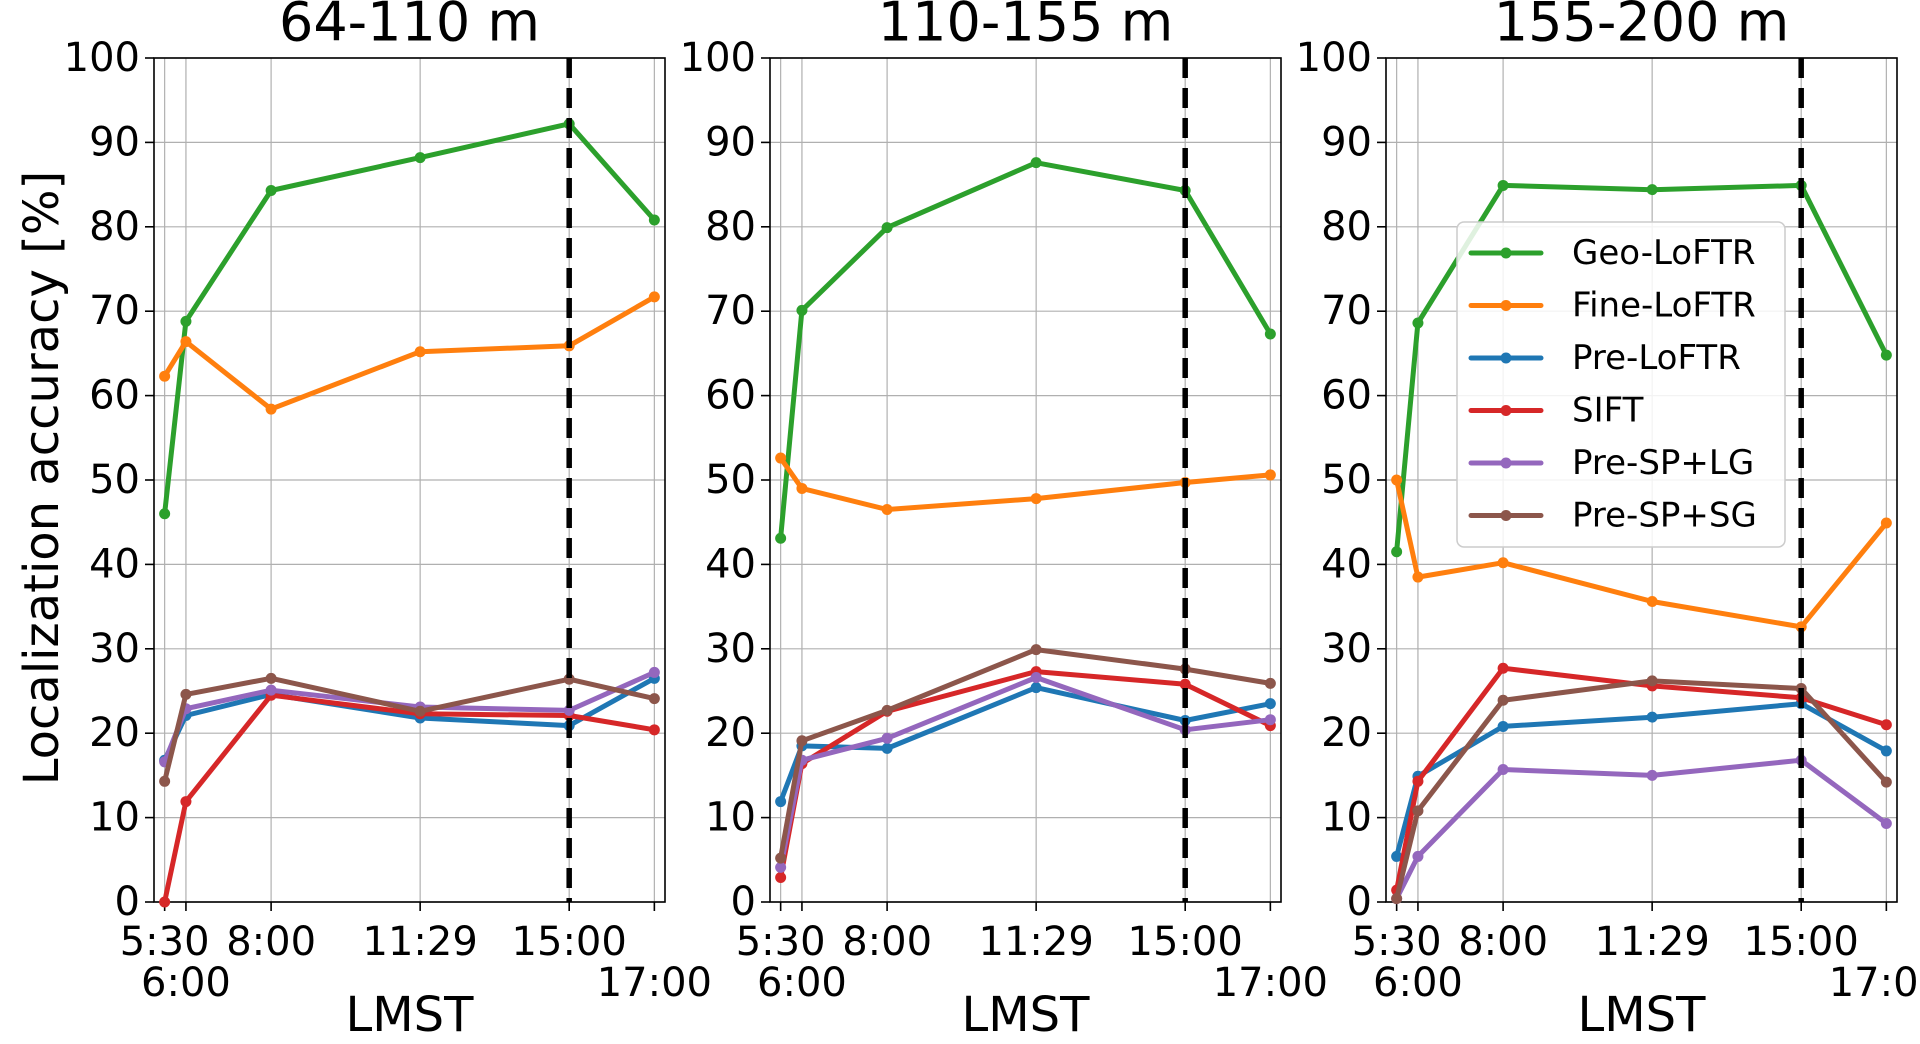 The height and width of the screenshot is (1044, 1920). Describe the element at coordinates (42, 478) in the screenshot. I see `shared-y-axis-label: Localization accuracy [%]` at that location.